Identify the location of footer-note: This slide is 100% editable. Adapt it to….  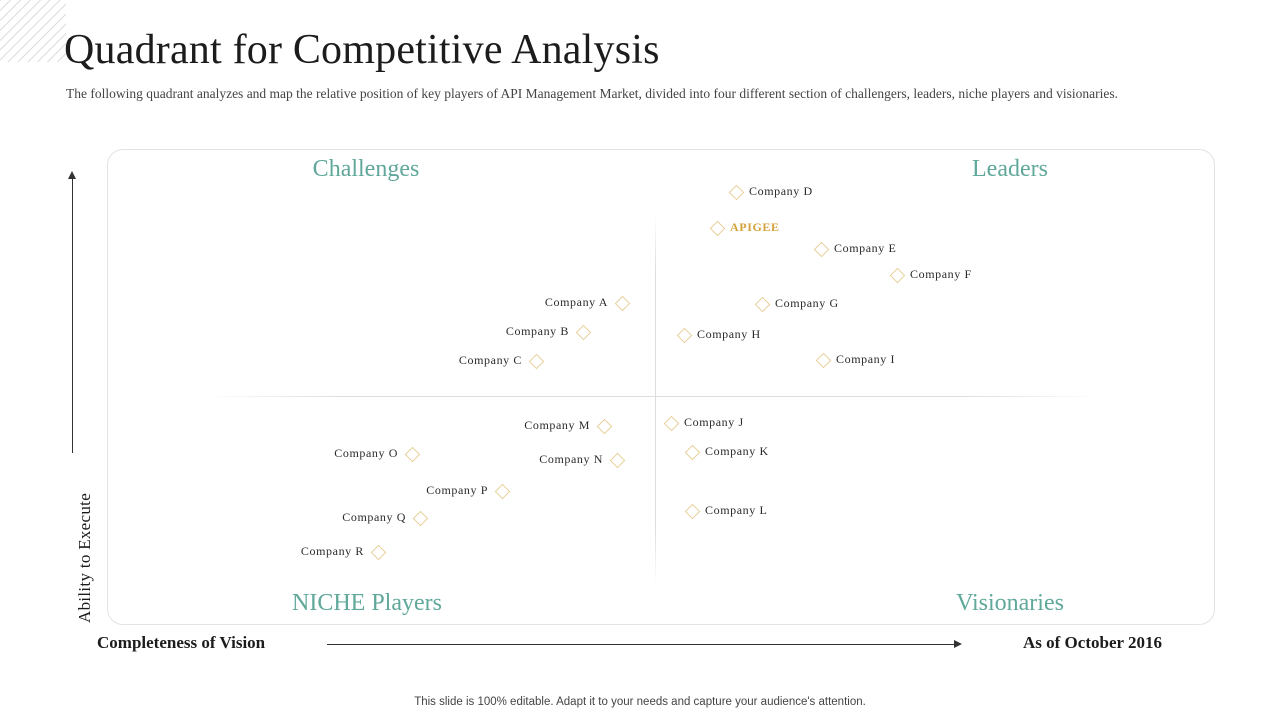
(640, 702).